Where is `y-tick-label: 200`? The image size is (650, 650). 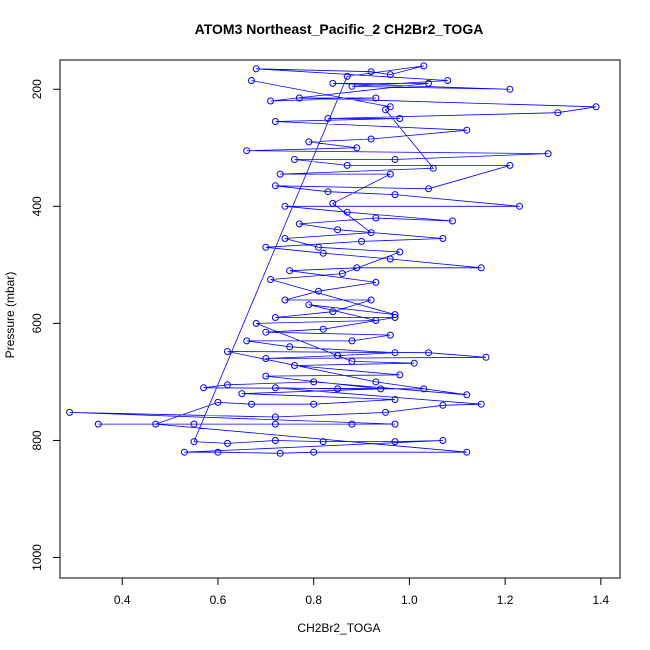
y-tick-label: 200 is located at coordinates (37, 89).